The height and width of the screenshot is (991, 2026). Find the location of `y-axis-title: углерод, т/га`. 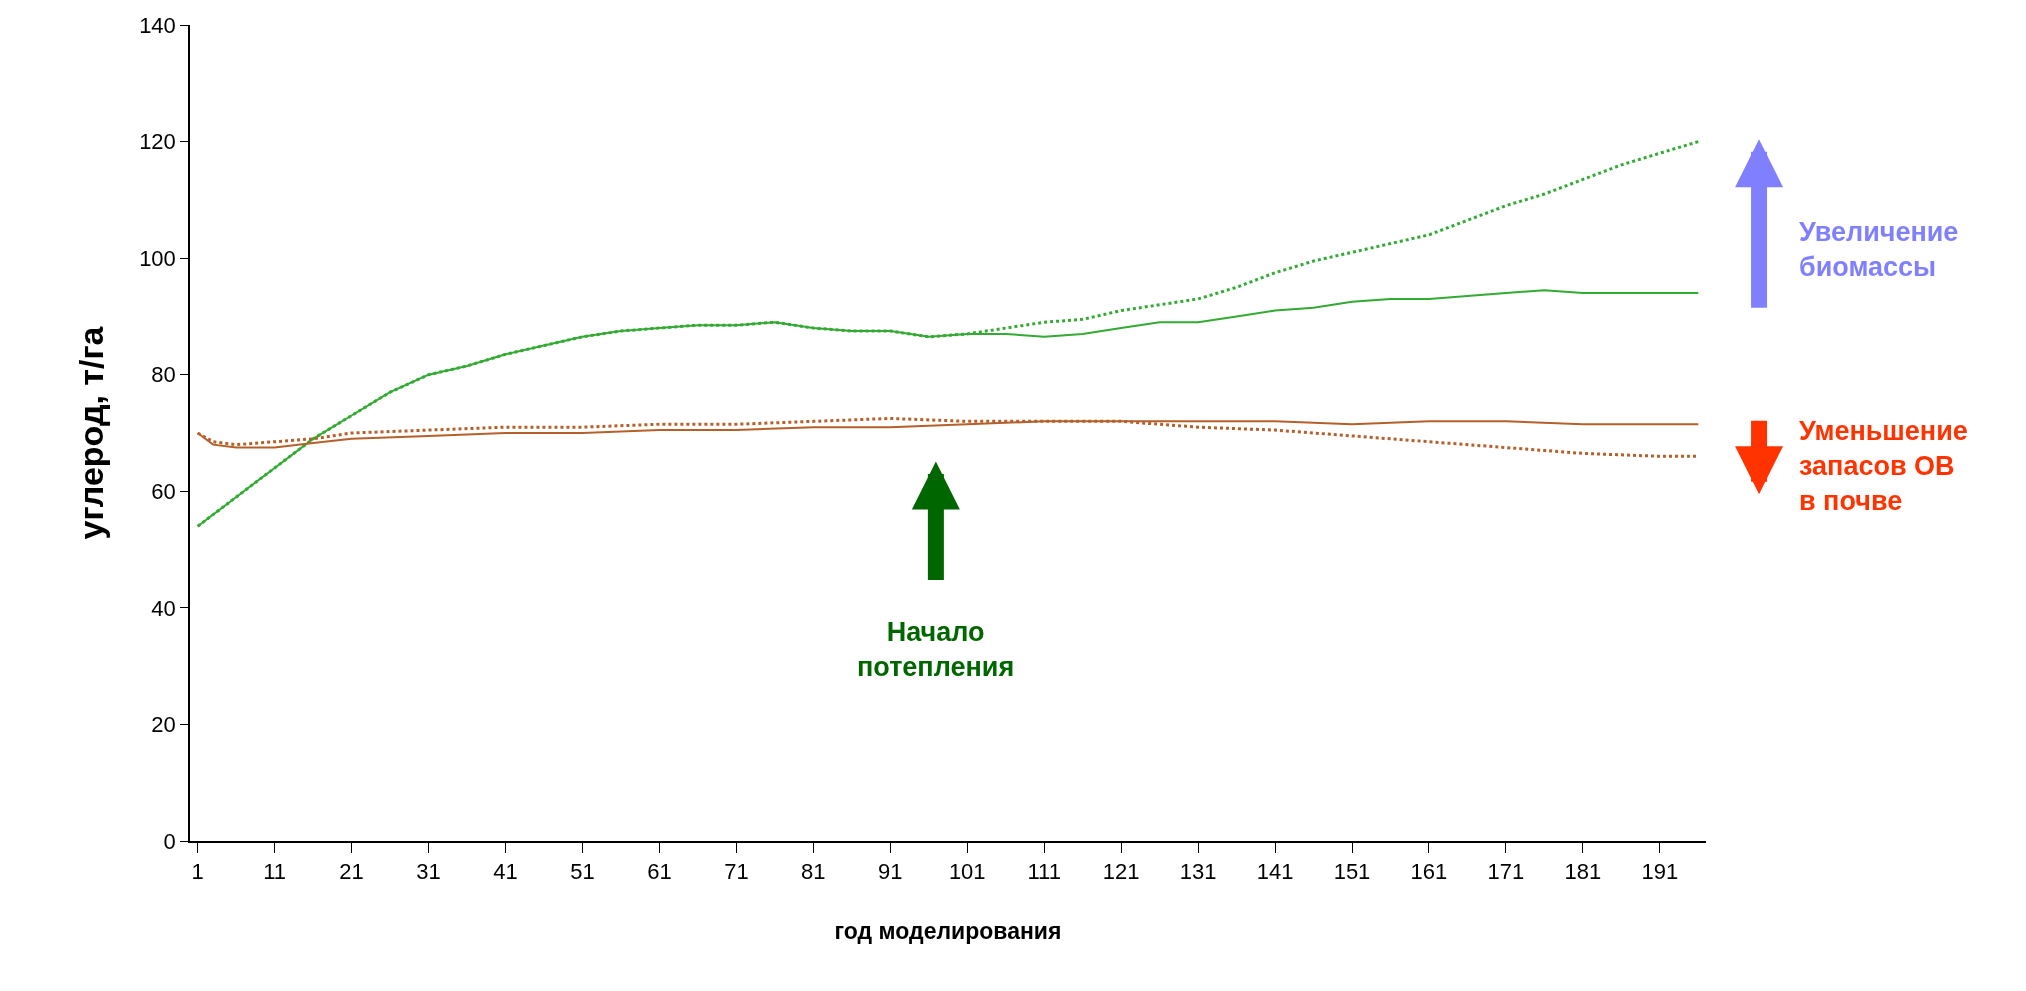

y-axis-title: углерод, т/га is located at coordinates (91, 432).